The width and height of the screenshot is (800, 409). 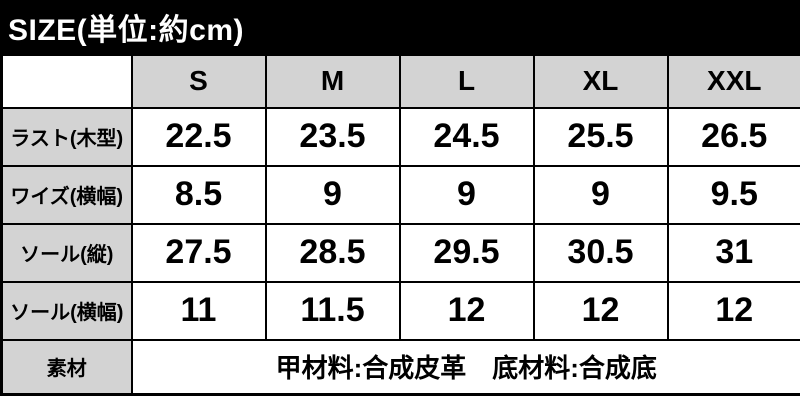 What do you see at coordinates (198, 310) in the screenshot?
I see `cell-sole-width-s: 11` at bounding box center [198, 310].